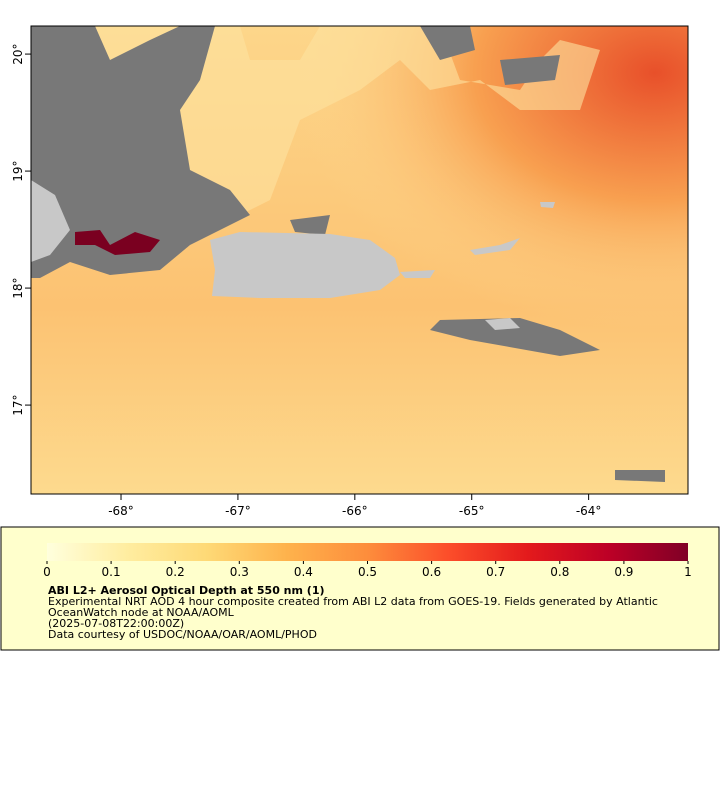  I want to click on x-tick-label: -65°, so click(472, 511).